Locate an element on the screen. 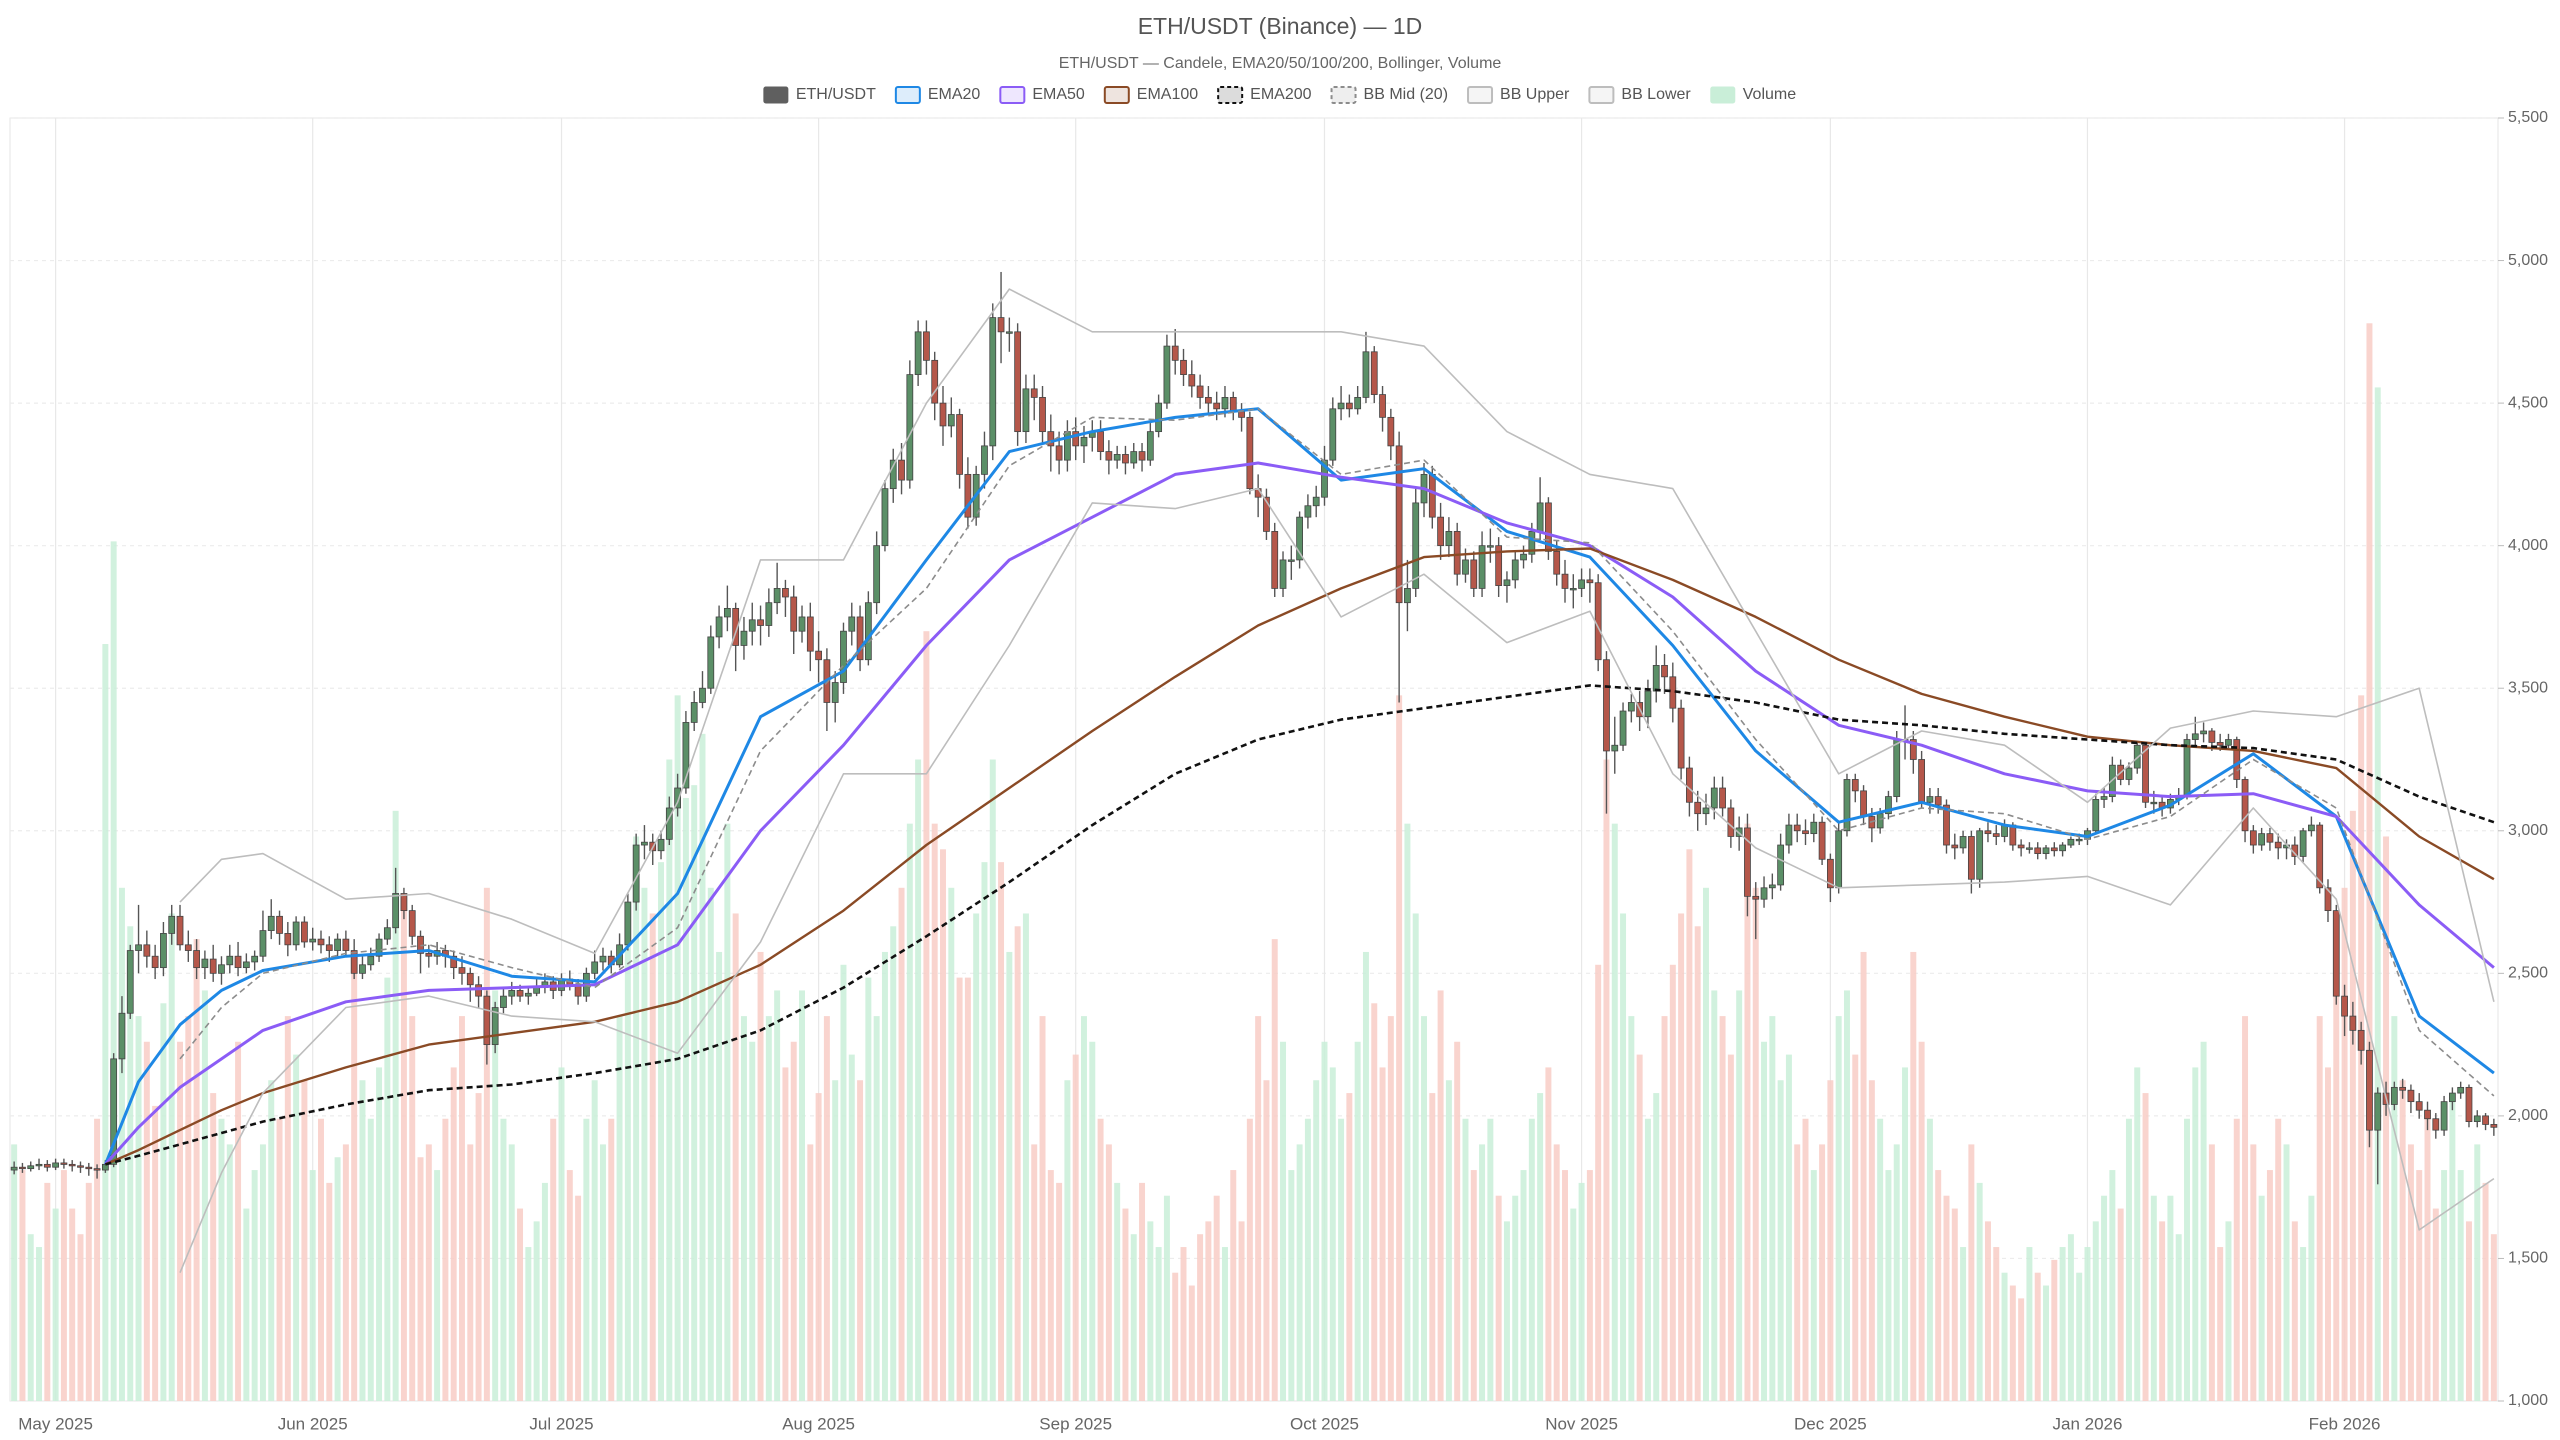 This screenshot has height=1440, width=2560. y-tick-label: 2,000 is located at coordinates (2528, 1115).